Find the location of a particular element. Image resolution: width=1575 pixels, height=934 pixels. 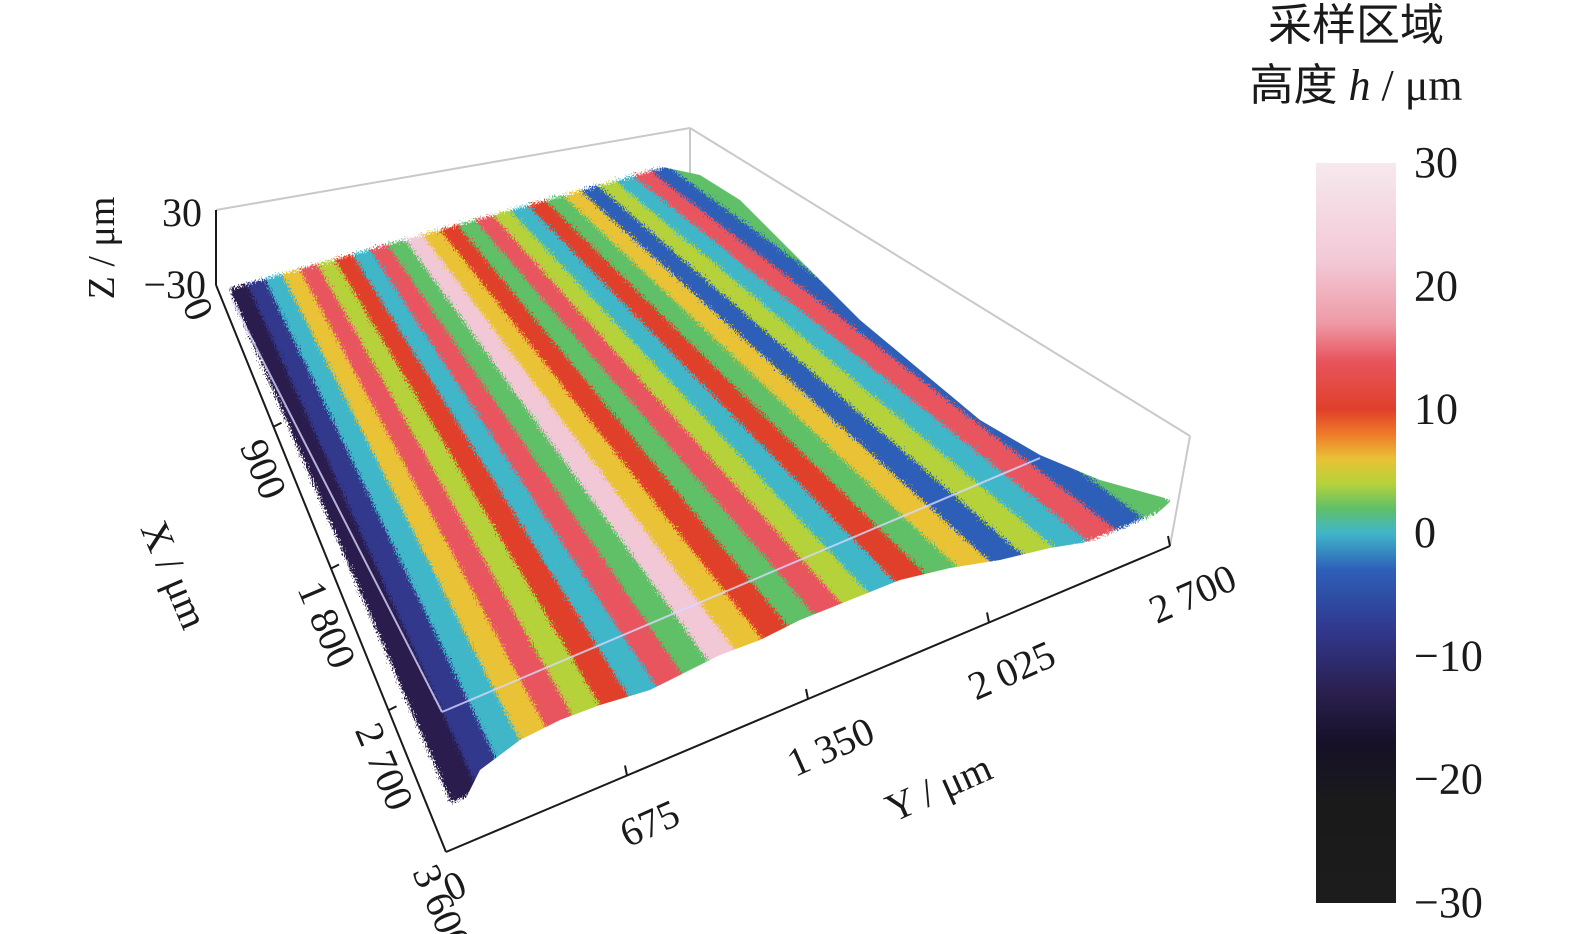

colorbar-tick-labels: 30 20 10 0 −10 −20 −30 is located at coordinates (1448, 532).